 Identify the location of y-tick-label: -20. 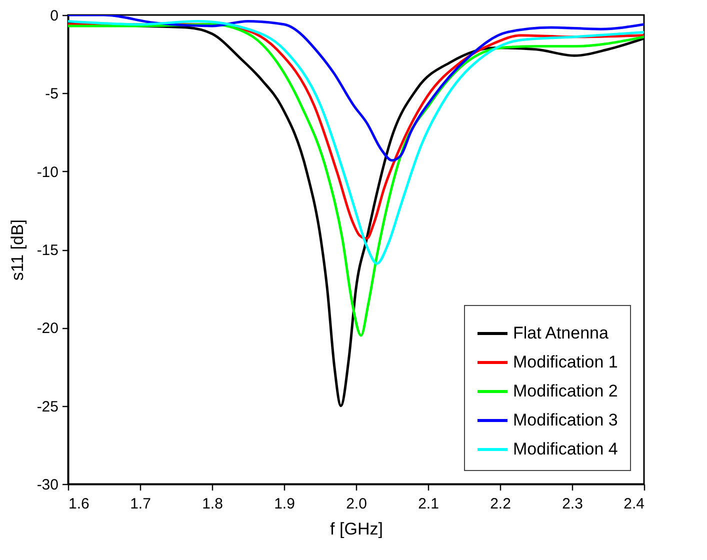
(47, 329).